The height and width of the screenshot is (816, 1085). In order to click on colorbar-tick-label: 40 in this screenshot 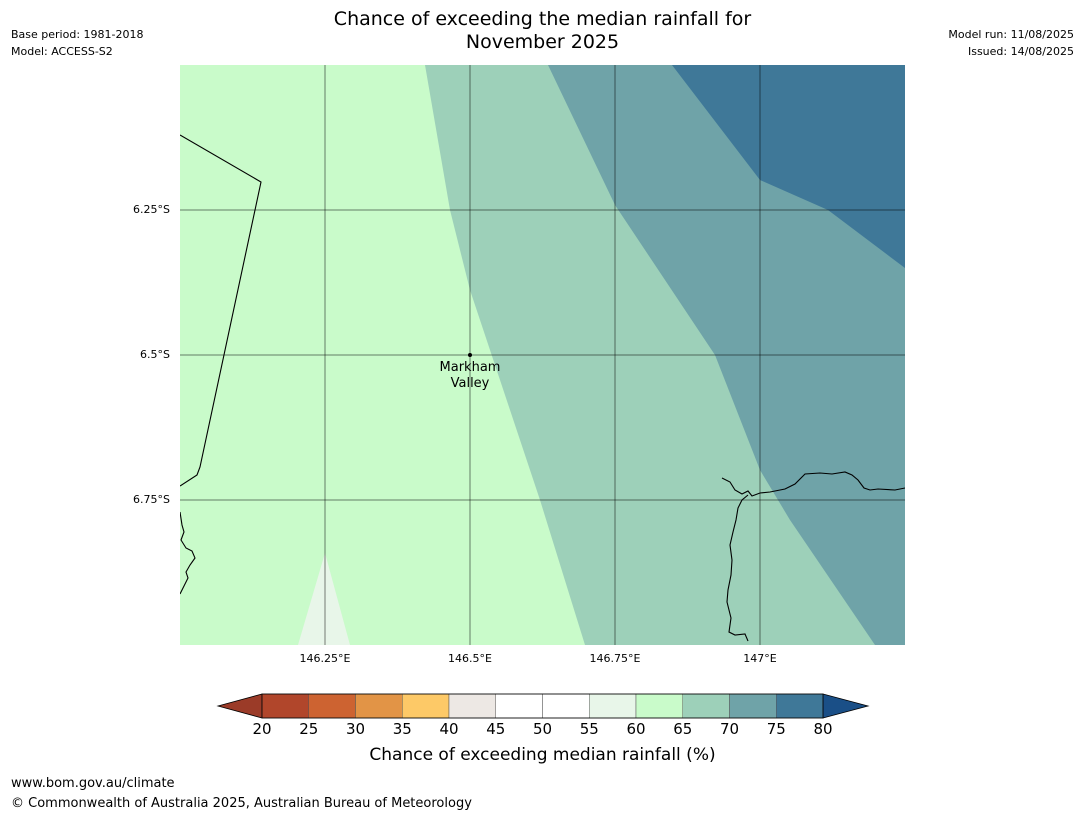, I will do `click(449, 729)`.